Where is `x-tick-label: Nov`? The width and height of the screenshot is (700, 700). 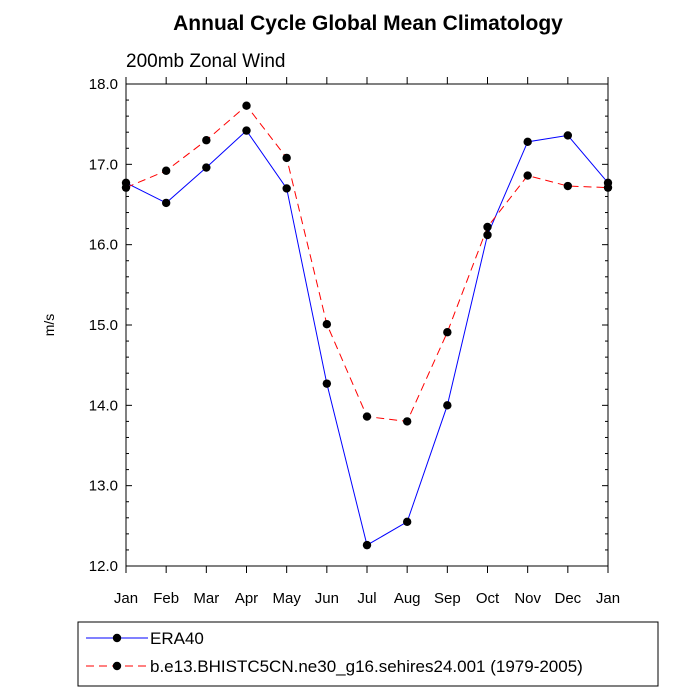 x-tick-label: Nov is located at coordinates (527, 598).